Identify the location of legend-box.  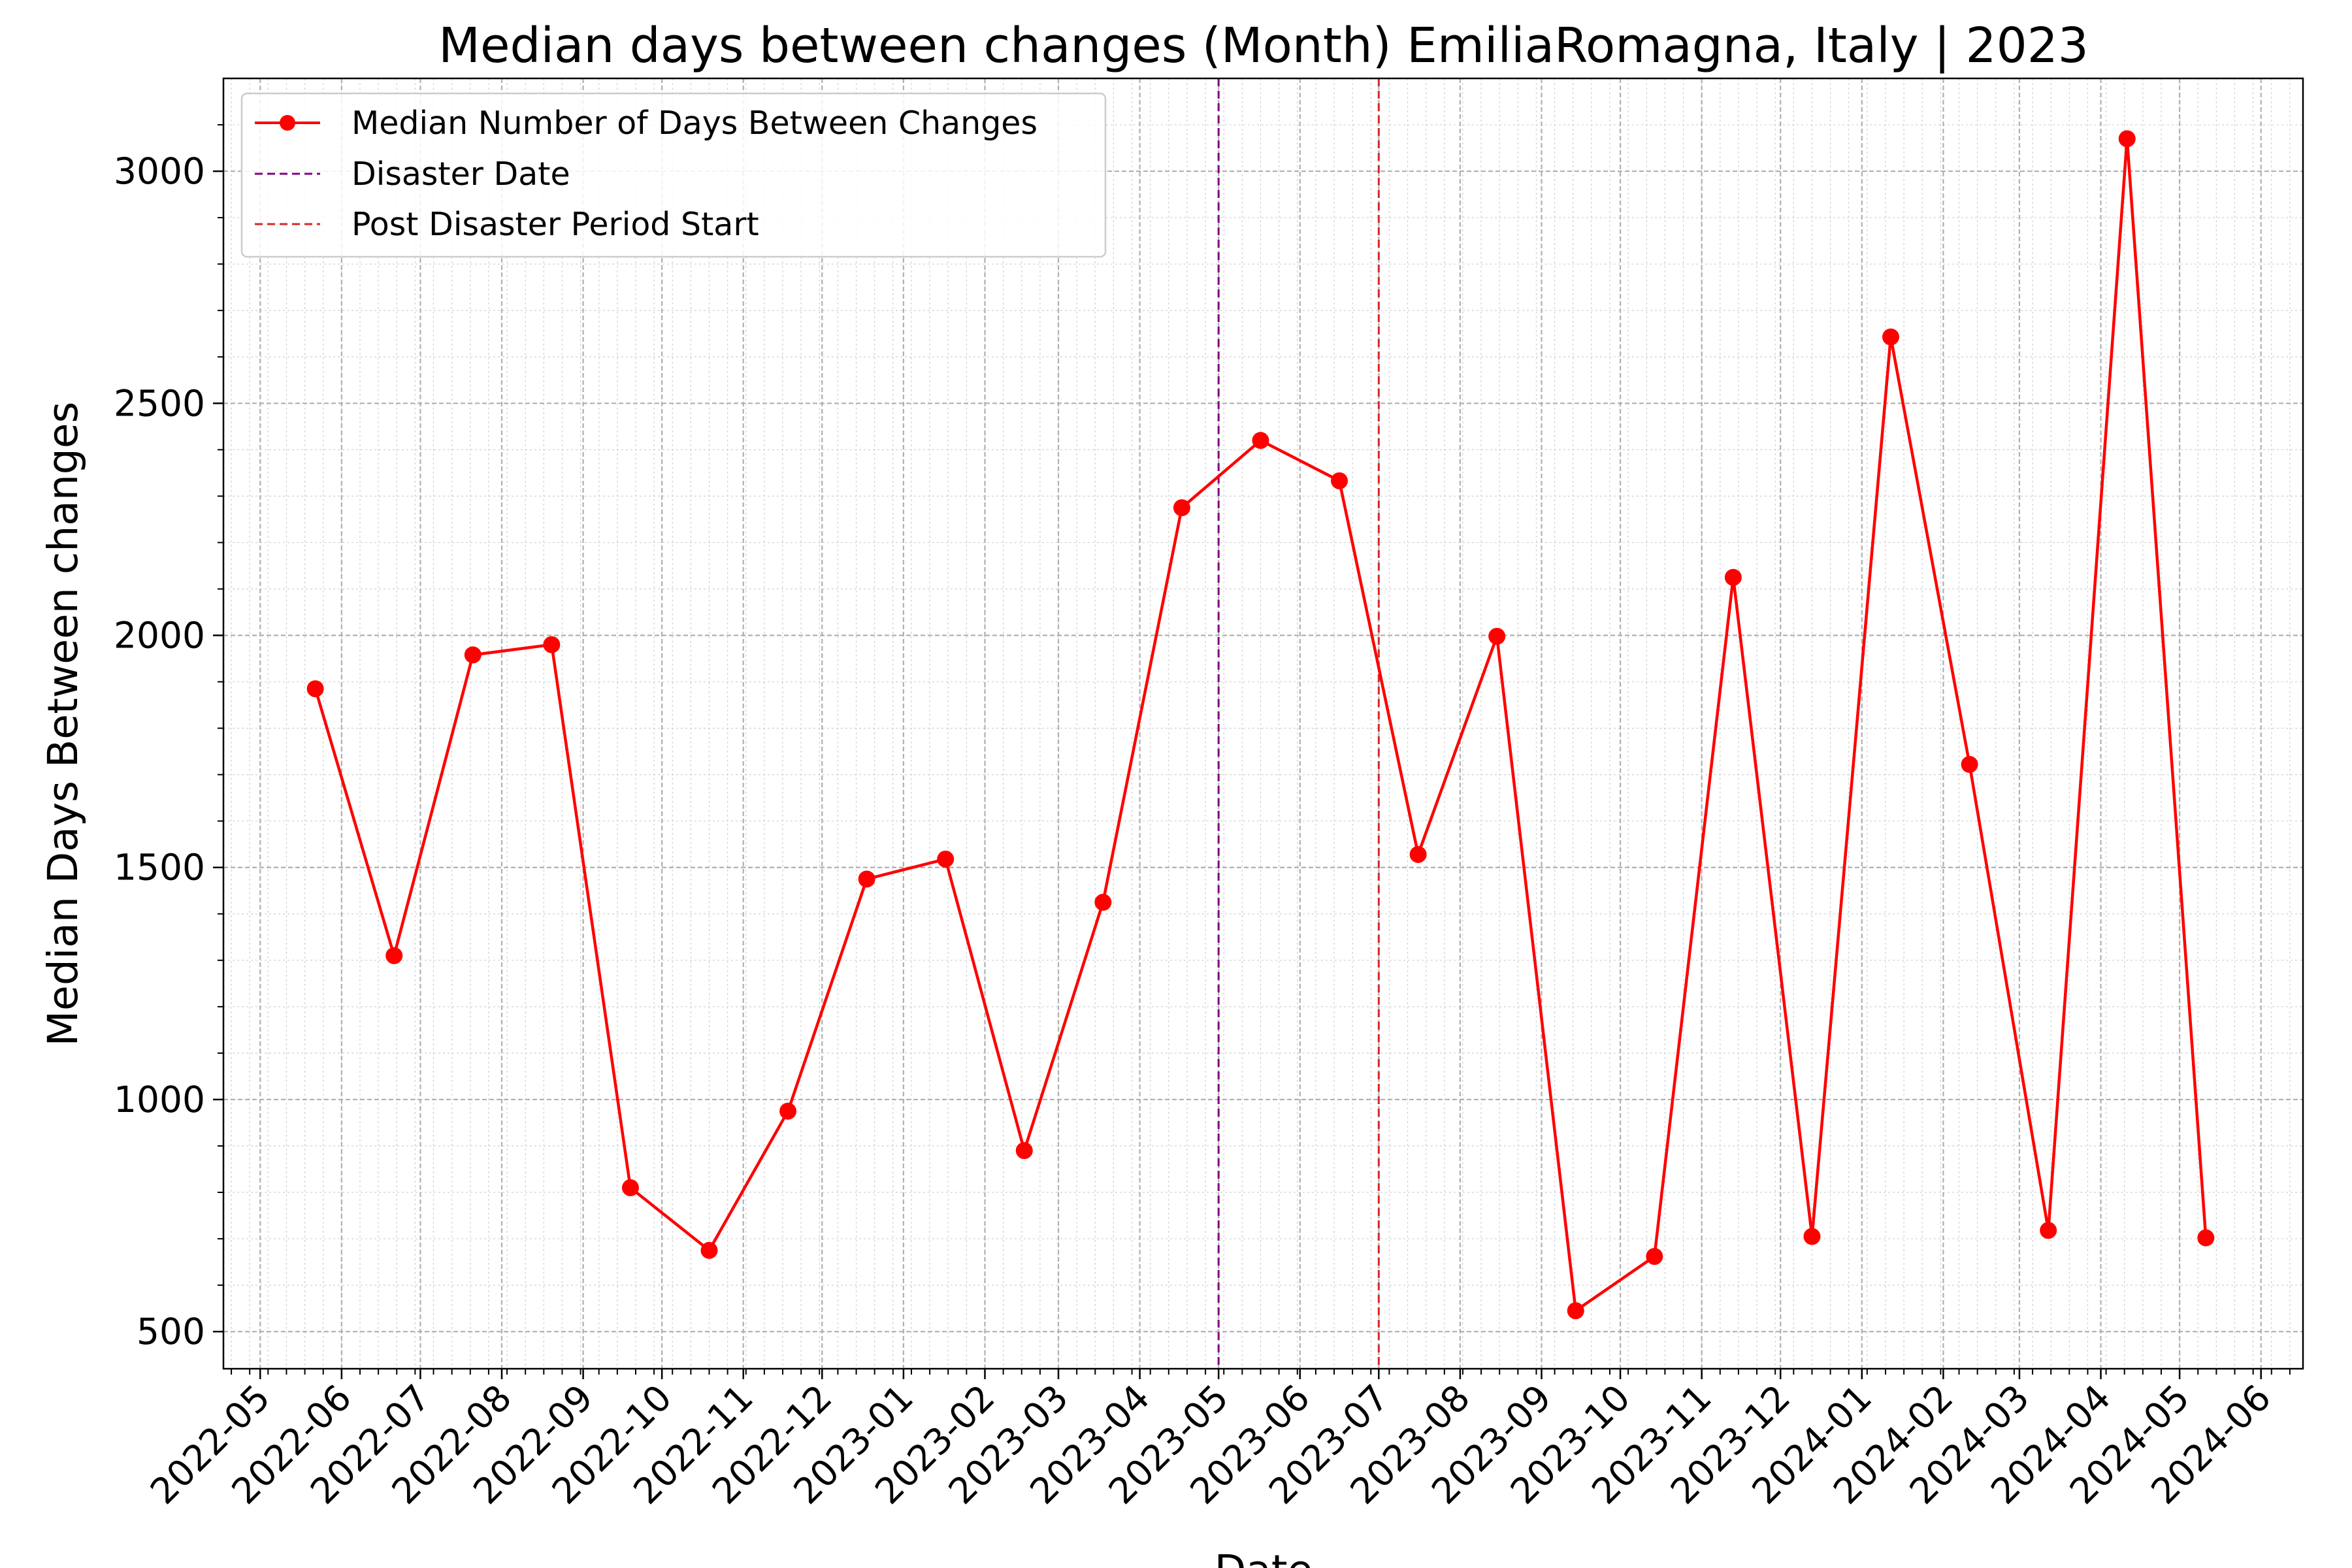
(673, 175).